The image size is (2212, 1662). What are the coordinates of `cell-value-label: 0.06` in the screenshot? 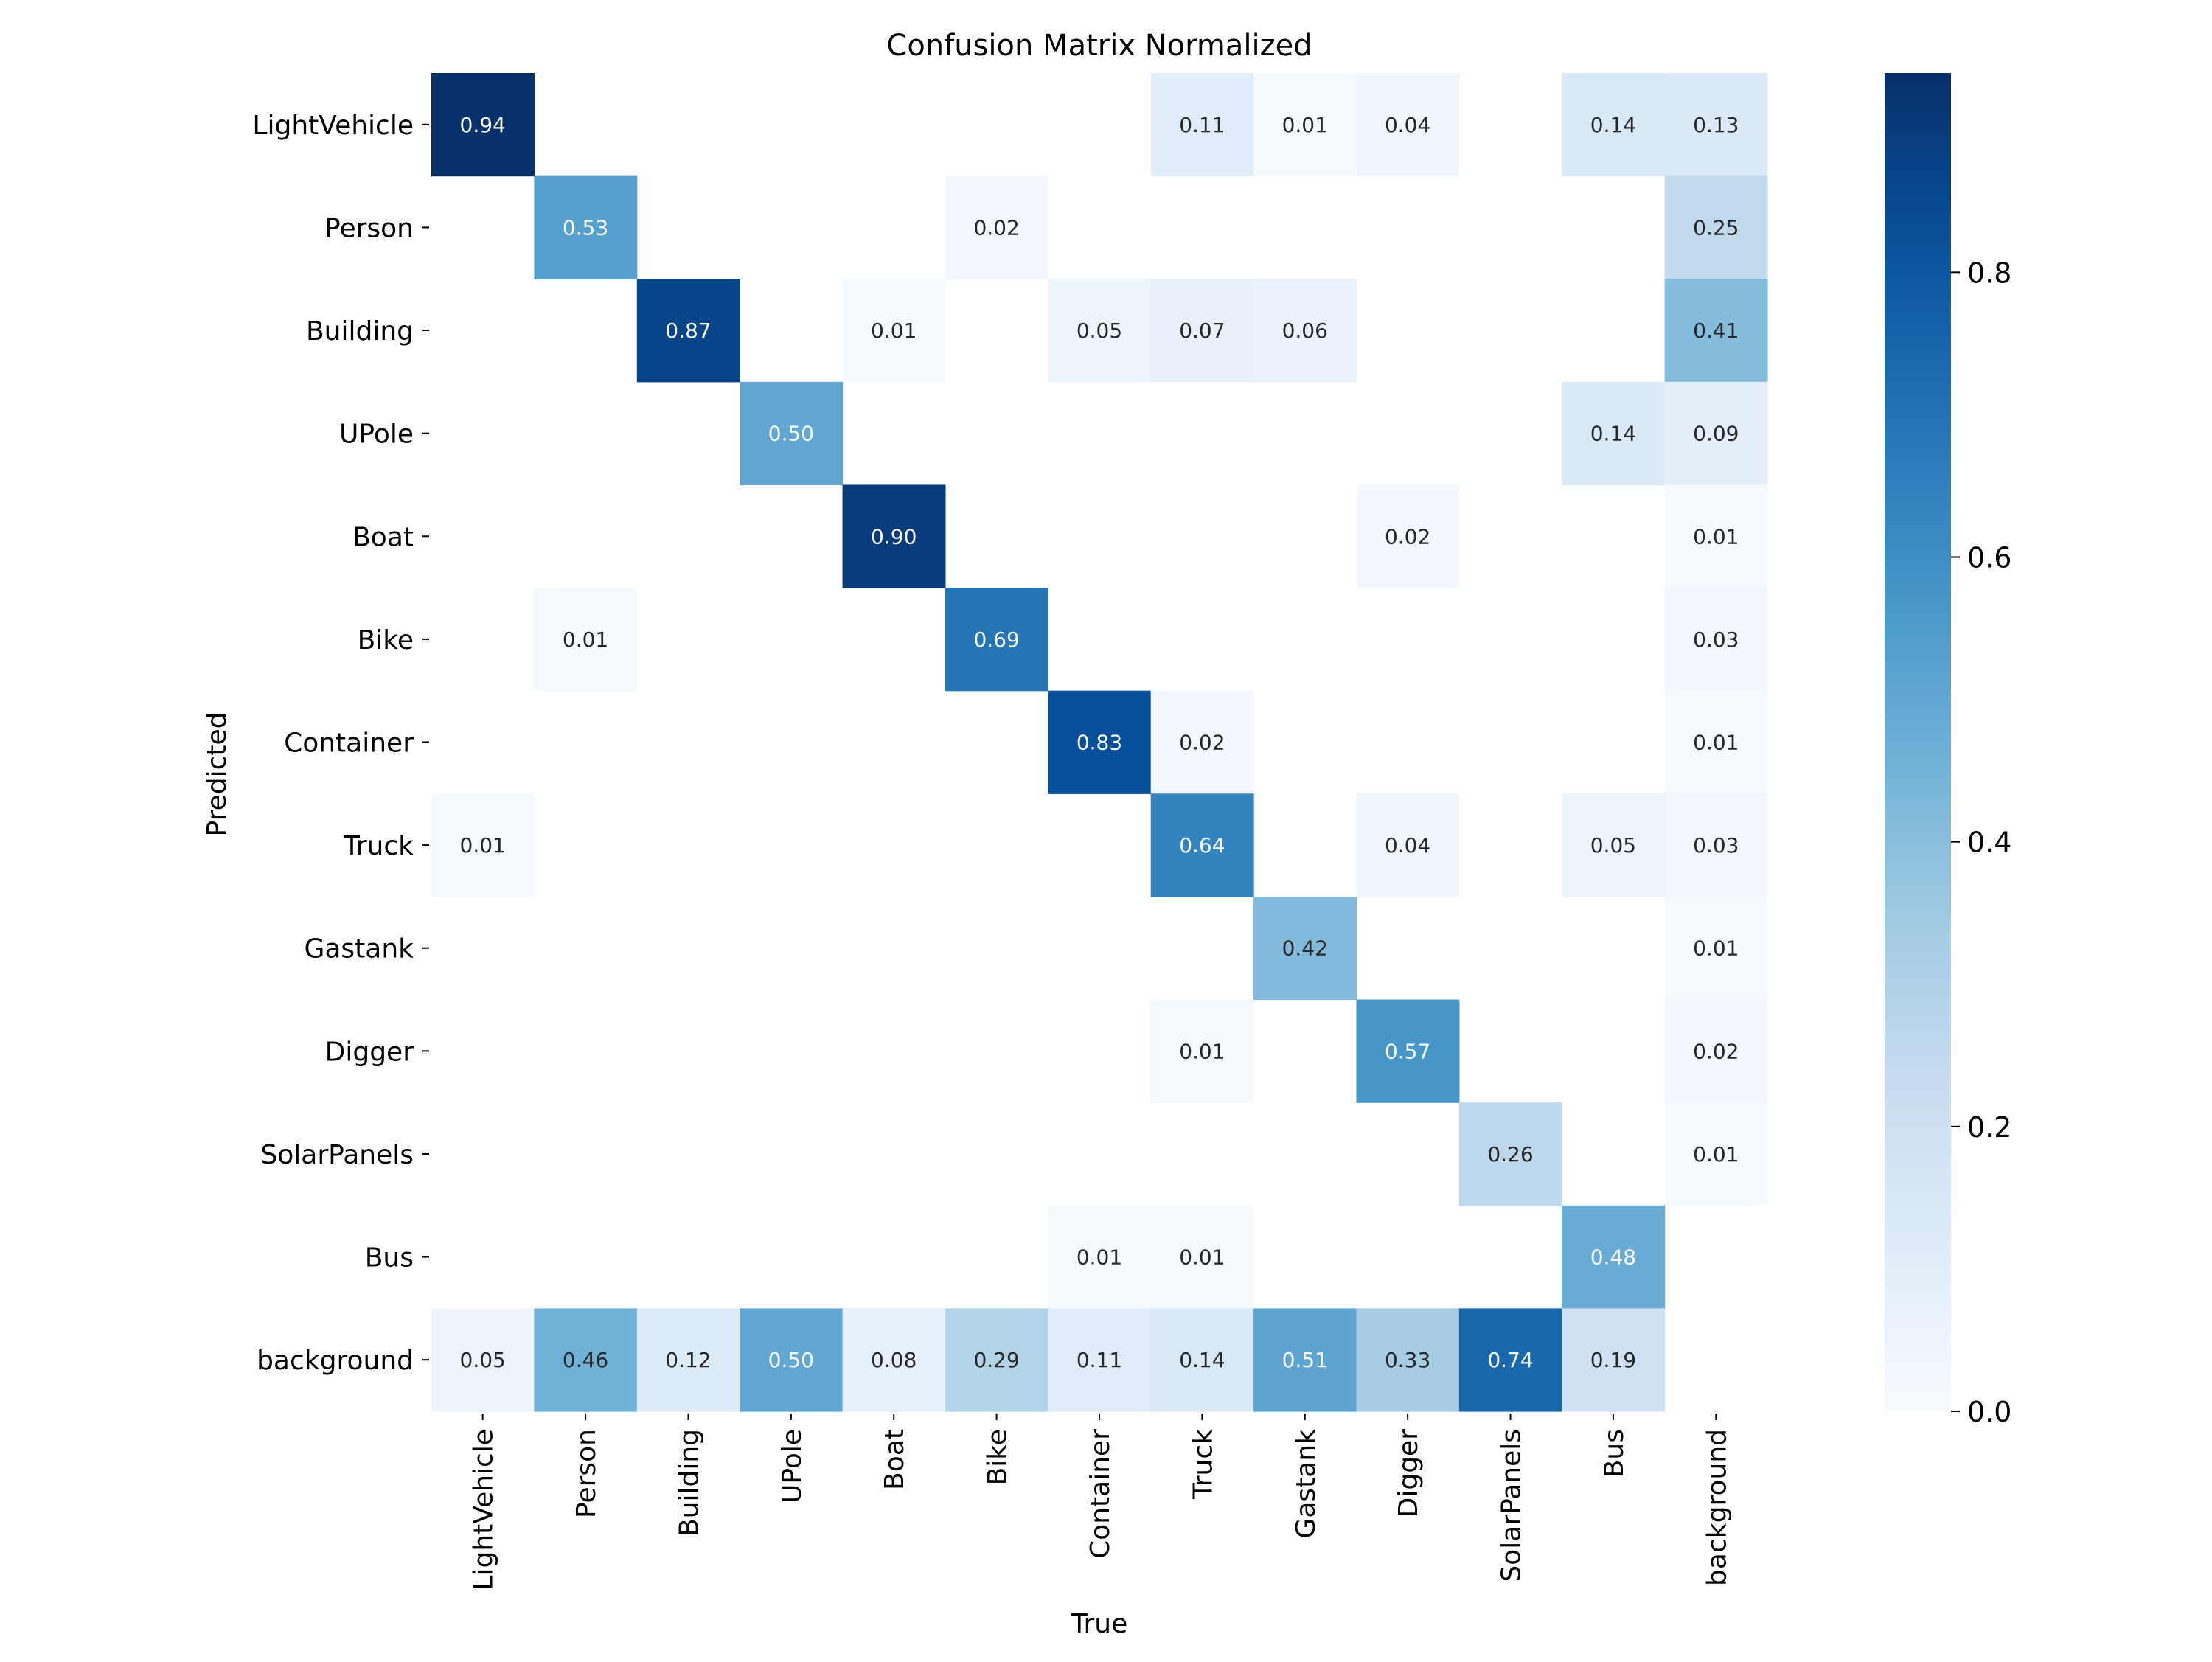 It's located at (1305, 331).